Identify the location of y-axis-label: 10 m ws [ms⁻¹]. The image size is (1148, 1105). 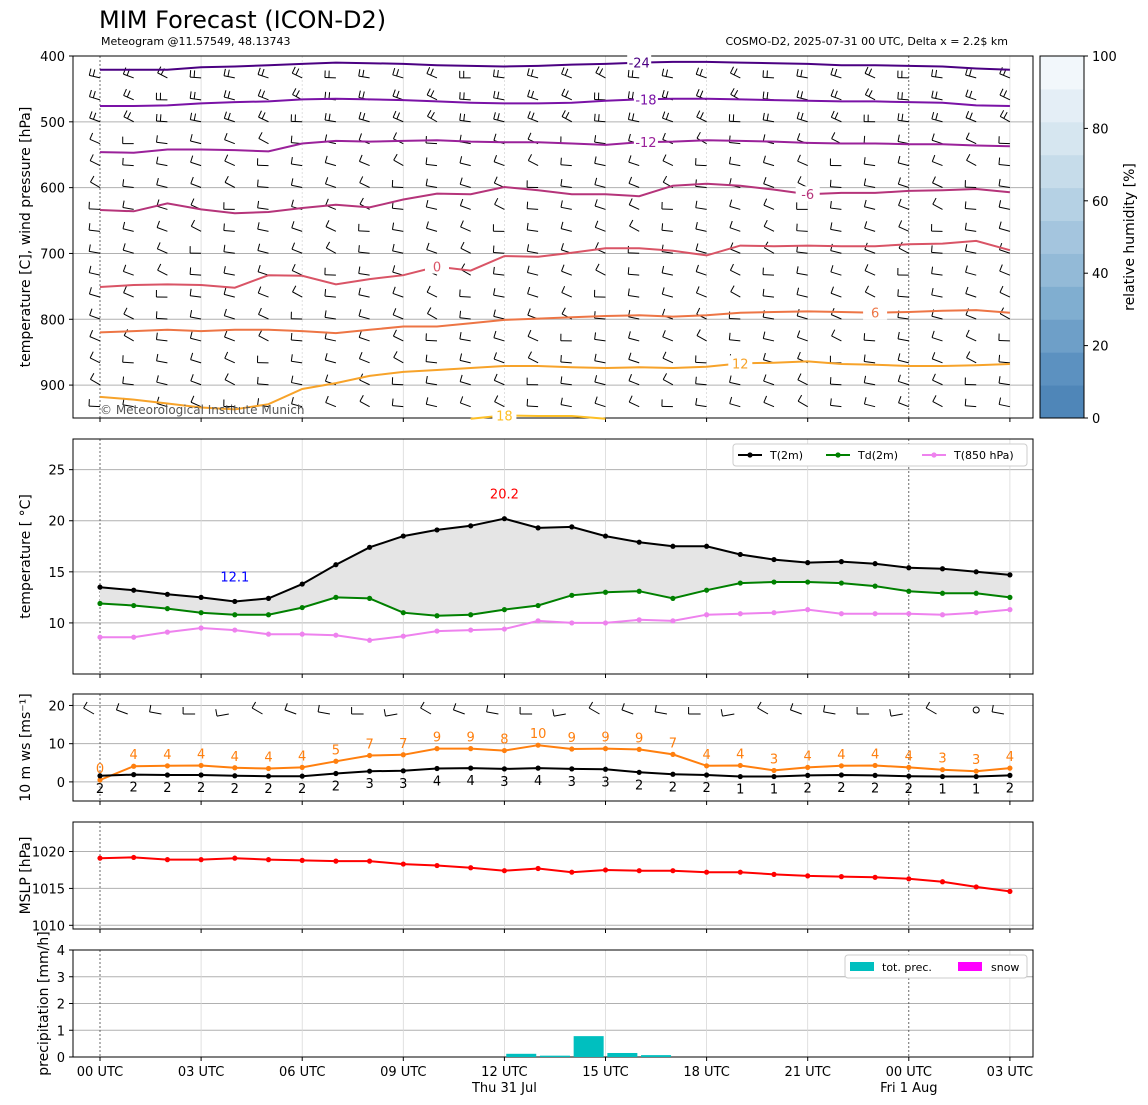
(26, 747).